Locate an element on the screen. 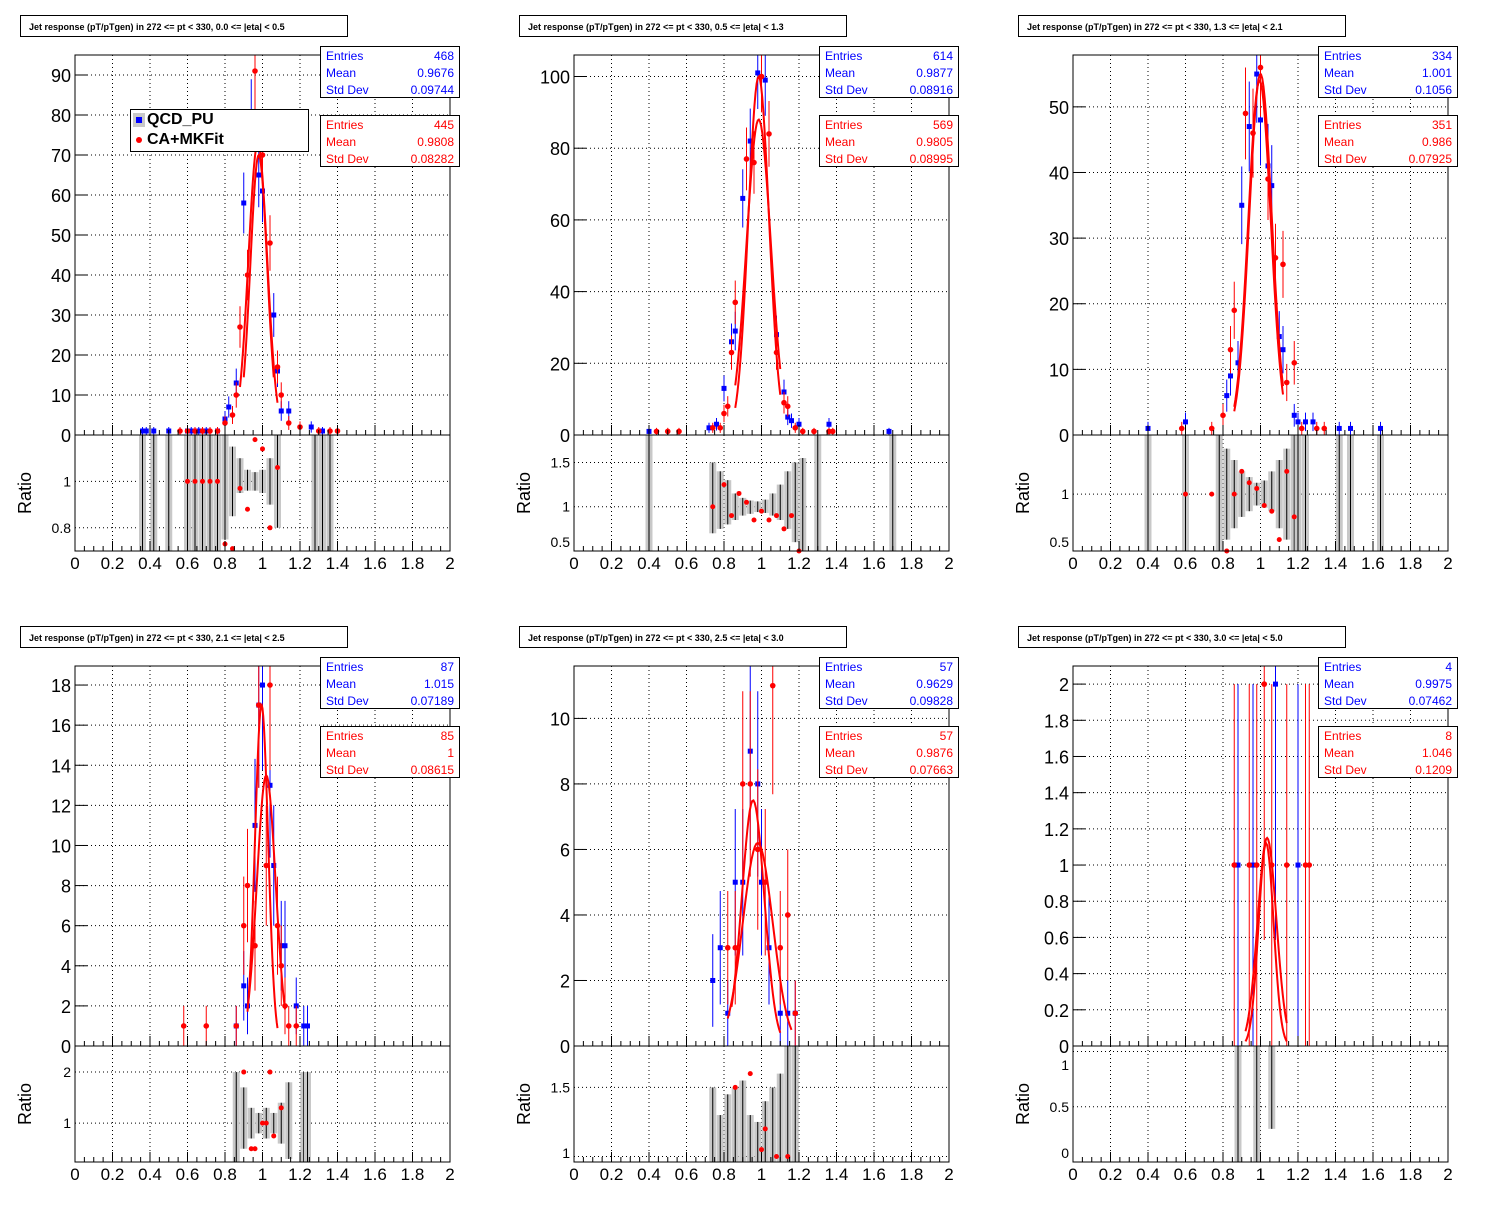 The width and height of the screenshot is (1496, 1222). stats-row: Mean 0.9629 is located at coordinates (889, 684).